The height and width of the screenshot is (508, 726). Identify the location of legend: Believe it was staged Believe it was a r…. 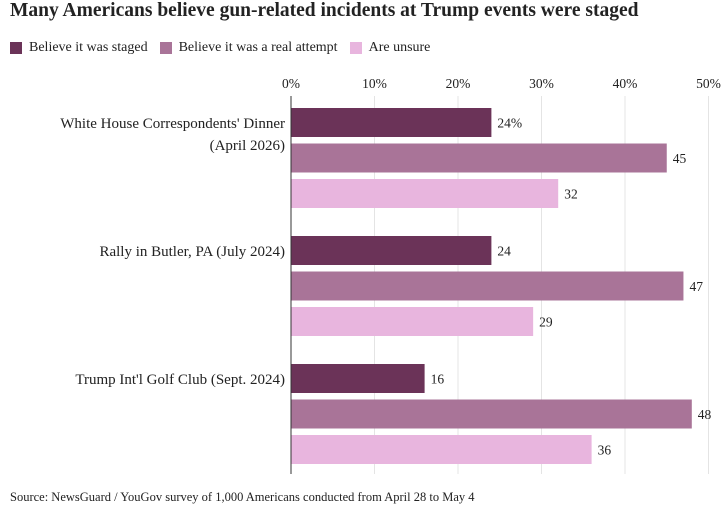
(226, 48).